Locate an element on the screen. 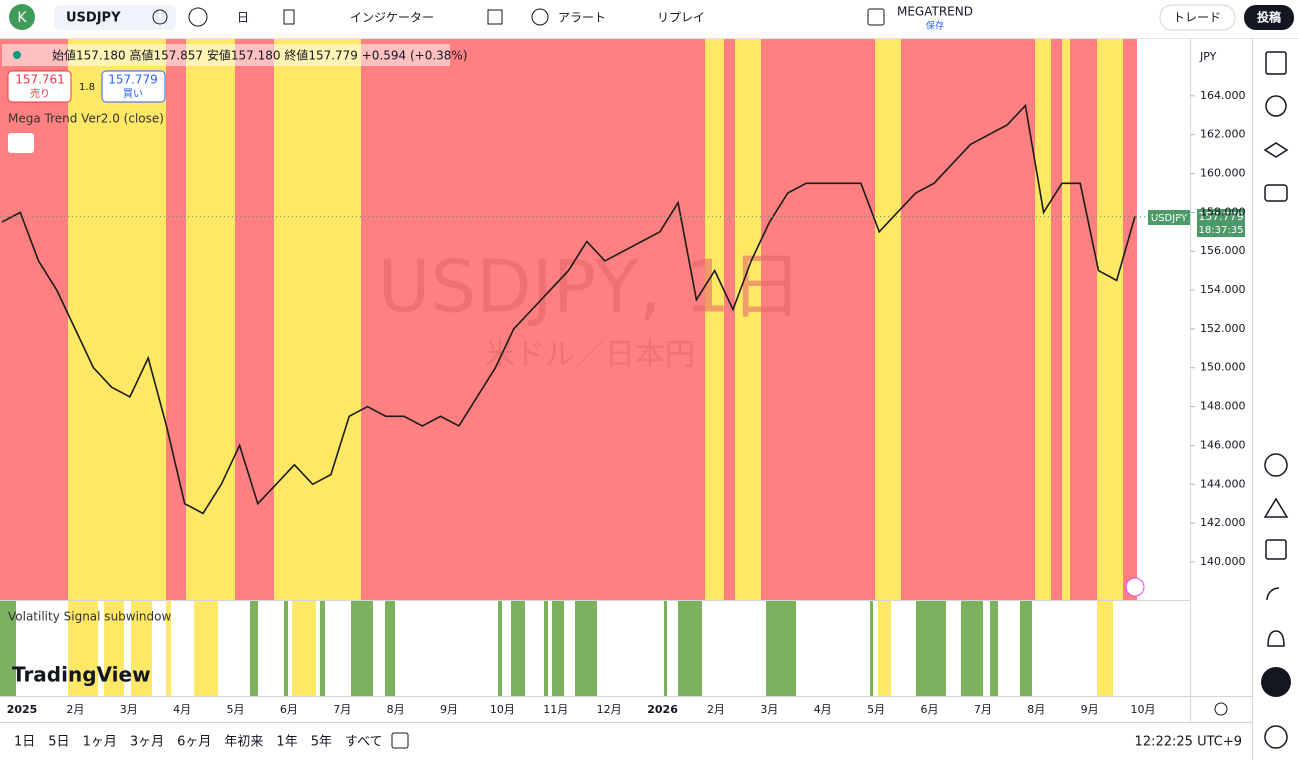 The image size is (1298, 760). symbol-menu is located at coordinates (160, 17).